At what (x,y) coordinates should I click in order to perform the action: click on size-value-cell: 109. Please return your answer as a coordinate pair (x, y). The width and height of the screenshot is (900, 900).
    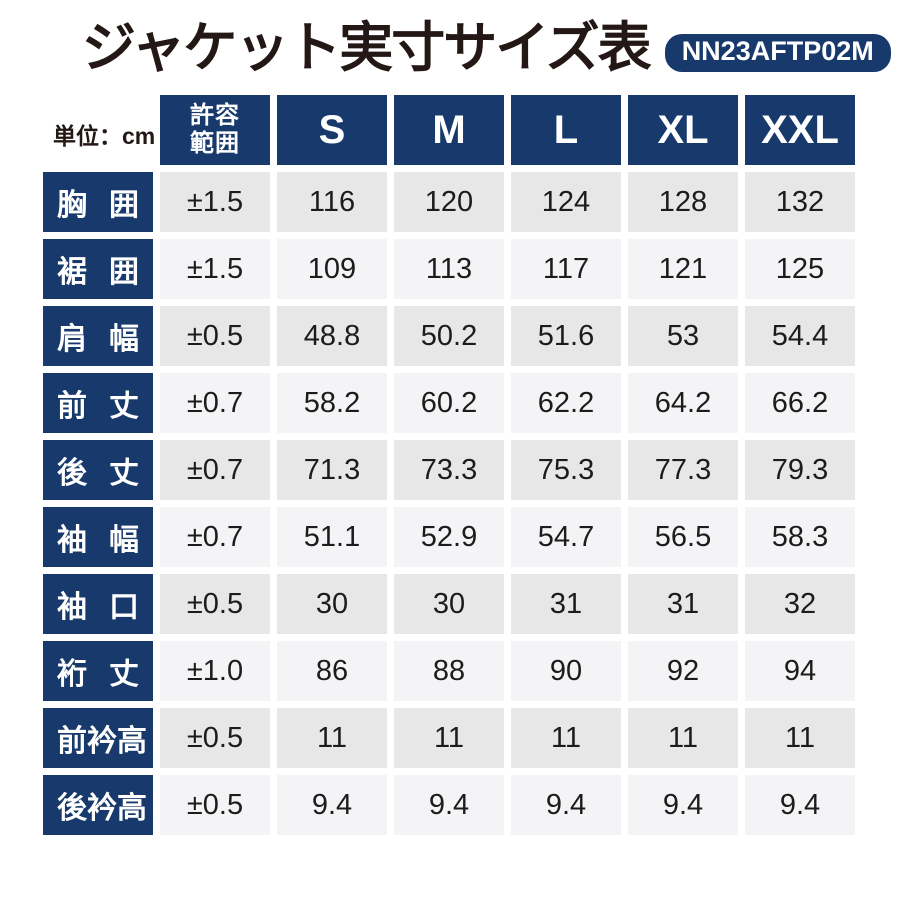
    Looking at the image, I should click on (332, 269).